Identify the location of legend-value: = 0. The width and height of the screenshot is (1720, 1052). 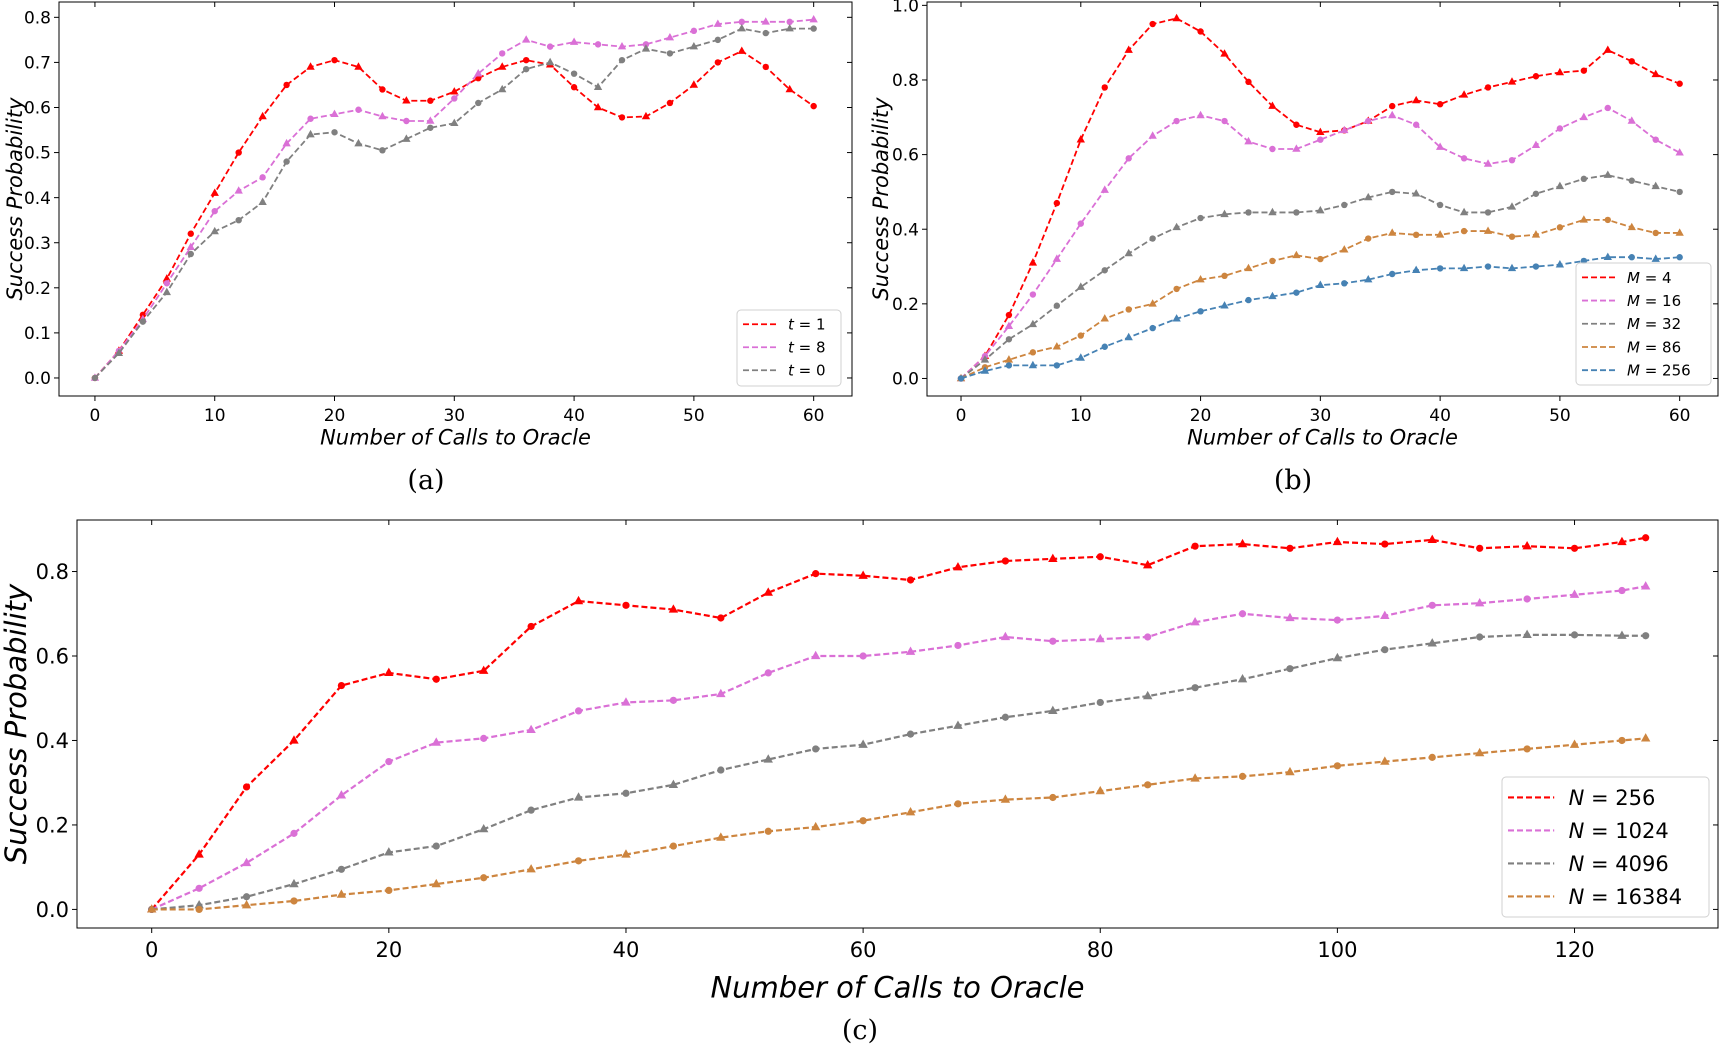
(810, 371).